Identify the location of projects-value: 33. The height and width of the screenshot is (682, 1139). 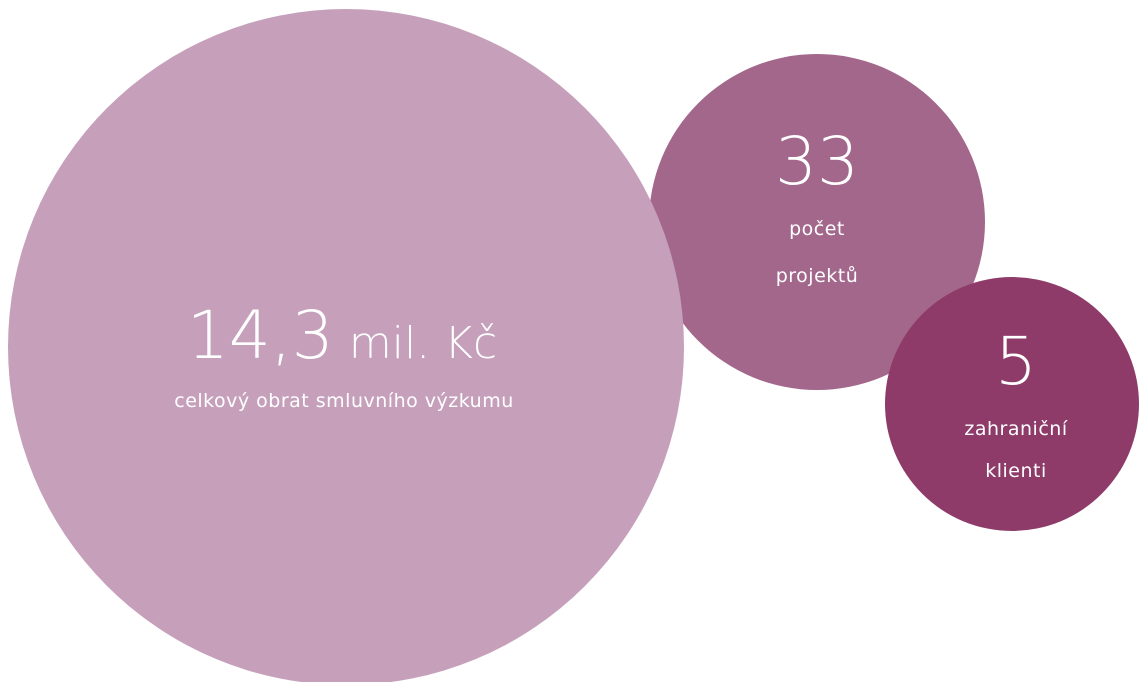
(817, 161).